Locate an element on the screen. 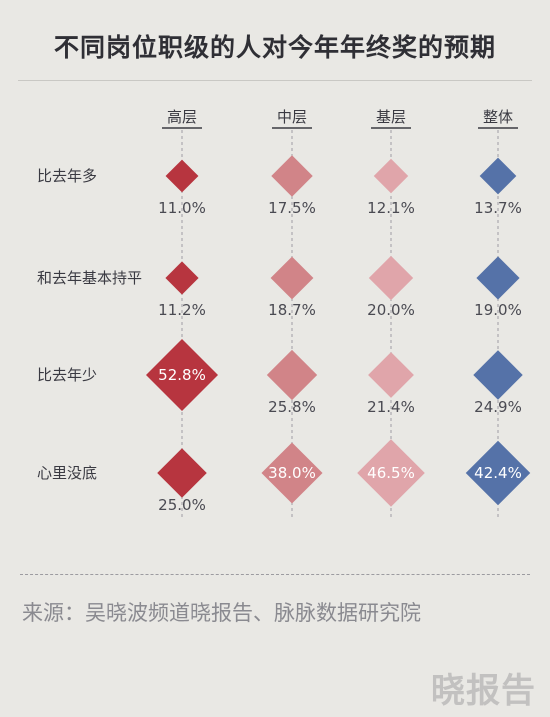 The image size is (550, 717). value-label: 21.4% is located at coordinates (391, 407).